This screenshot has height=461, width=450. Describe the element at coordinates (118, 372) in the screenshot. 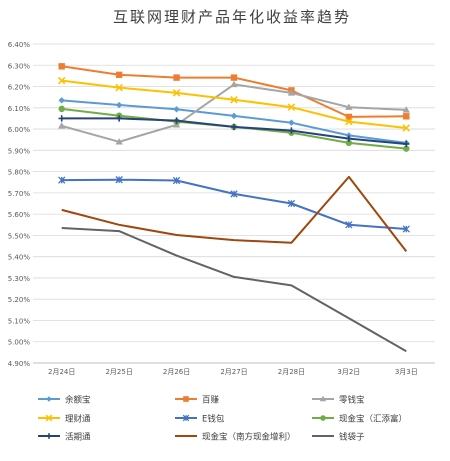

I see `x-tick-label: 2月25日` at that location.